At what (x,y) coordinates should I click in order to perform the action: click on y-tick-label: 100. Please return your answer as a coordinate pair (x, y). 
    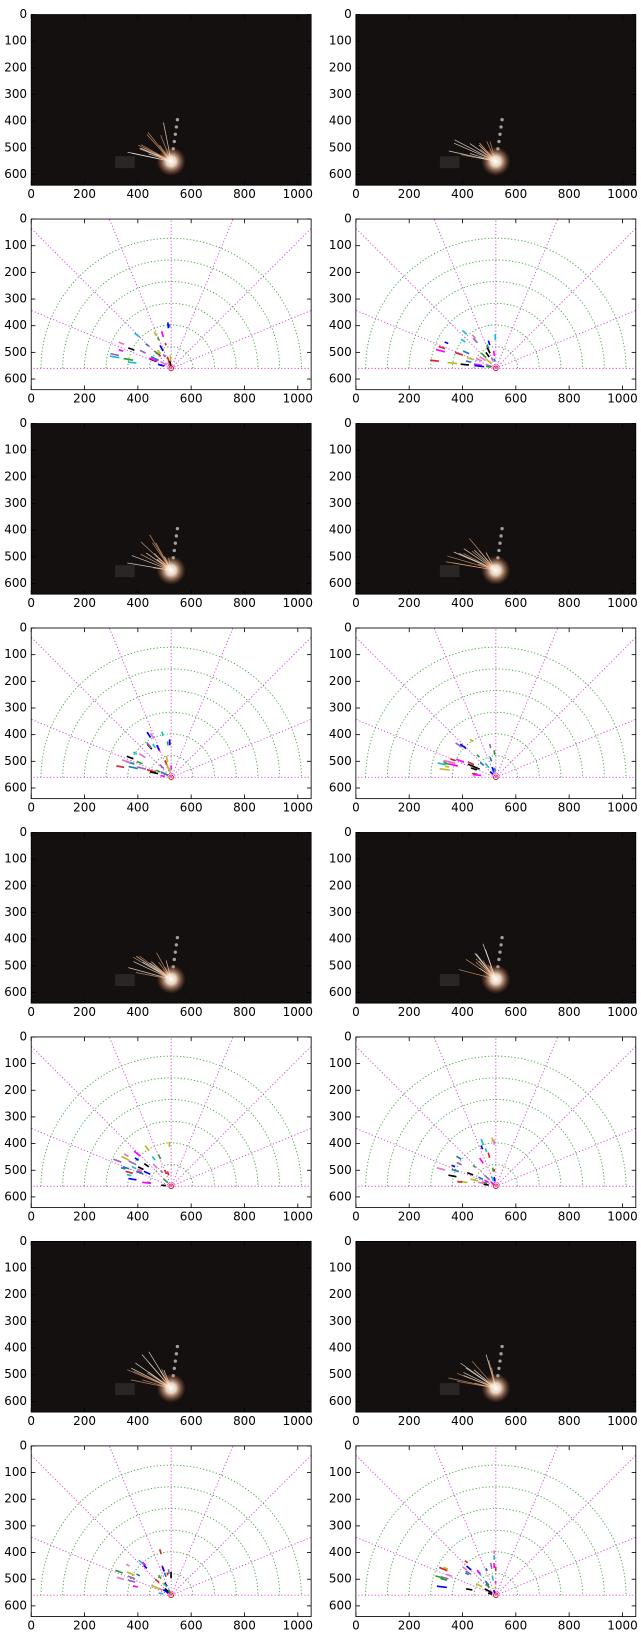
    Looking at the image, I should click on (340, 1472).